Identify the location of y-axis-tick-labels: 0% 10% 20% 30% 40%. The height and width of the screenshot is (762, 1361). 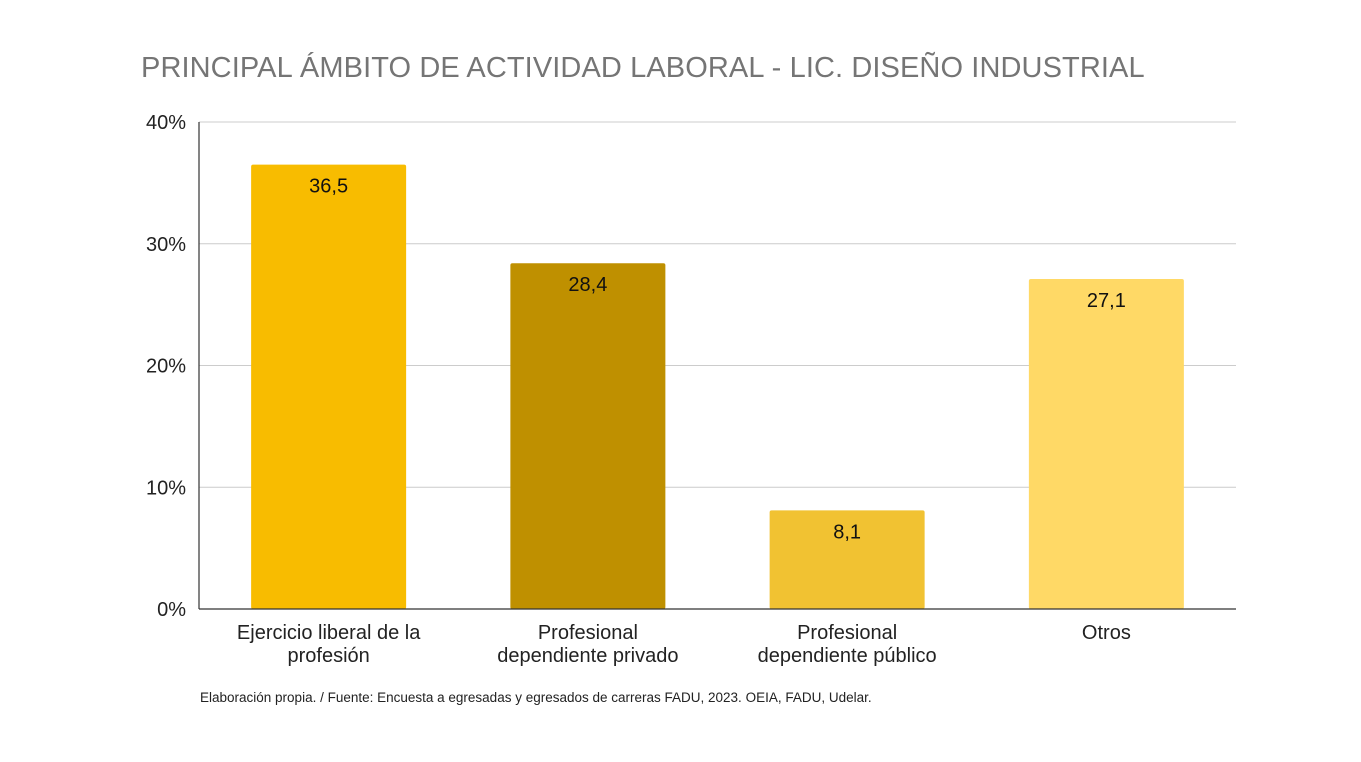
(166, 366).